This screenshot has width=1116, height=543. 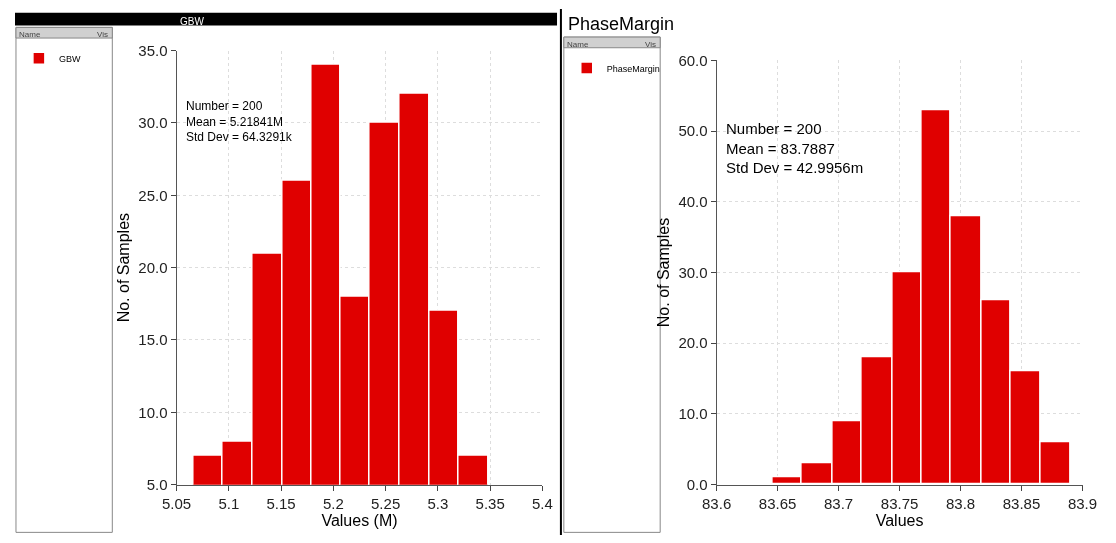 What do you see at coordinates (693, 202) in the screenshot?
I see `y-tick-label: 40.0` at bounding box center [693, 202].